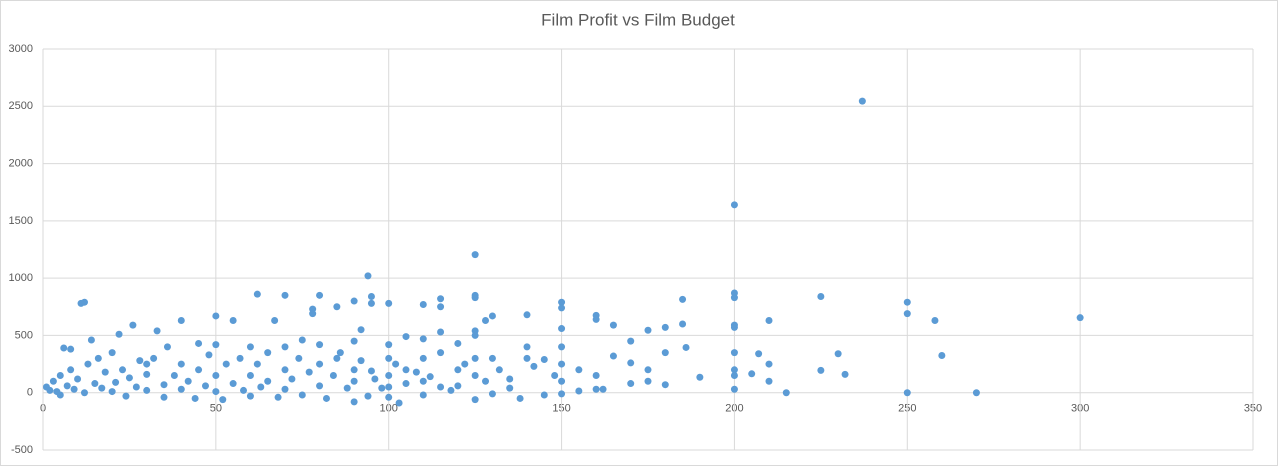 Image resolution: width=1278 pixels, height=466 pixels. I want to click on chart-title: Film Profit vs Film Budget, so click(638, 19).